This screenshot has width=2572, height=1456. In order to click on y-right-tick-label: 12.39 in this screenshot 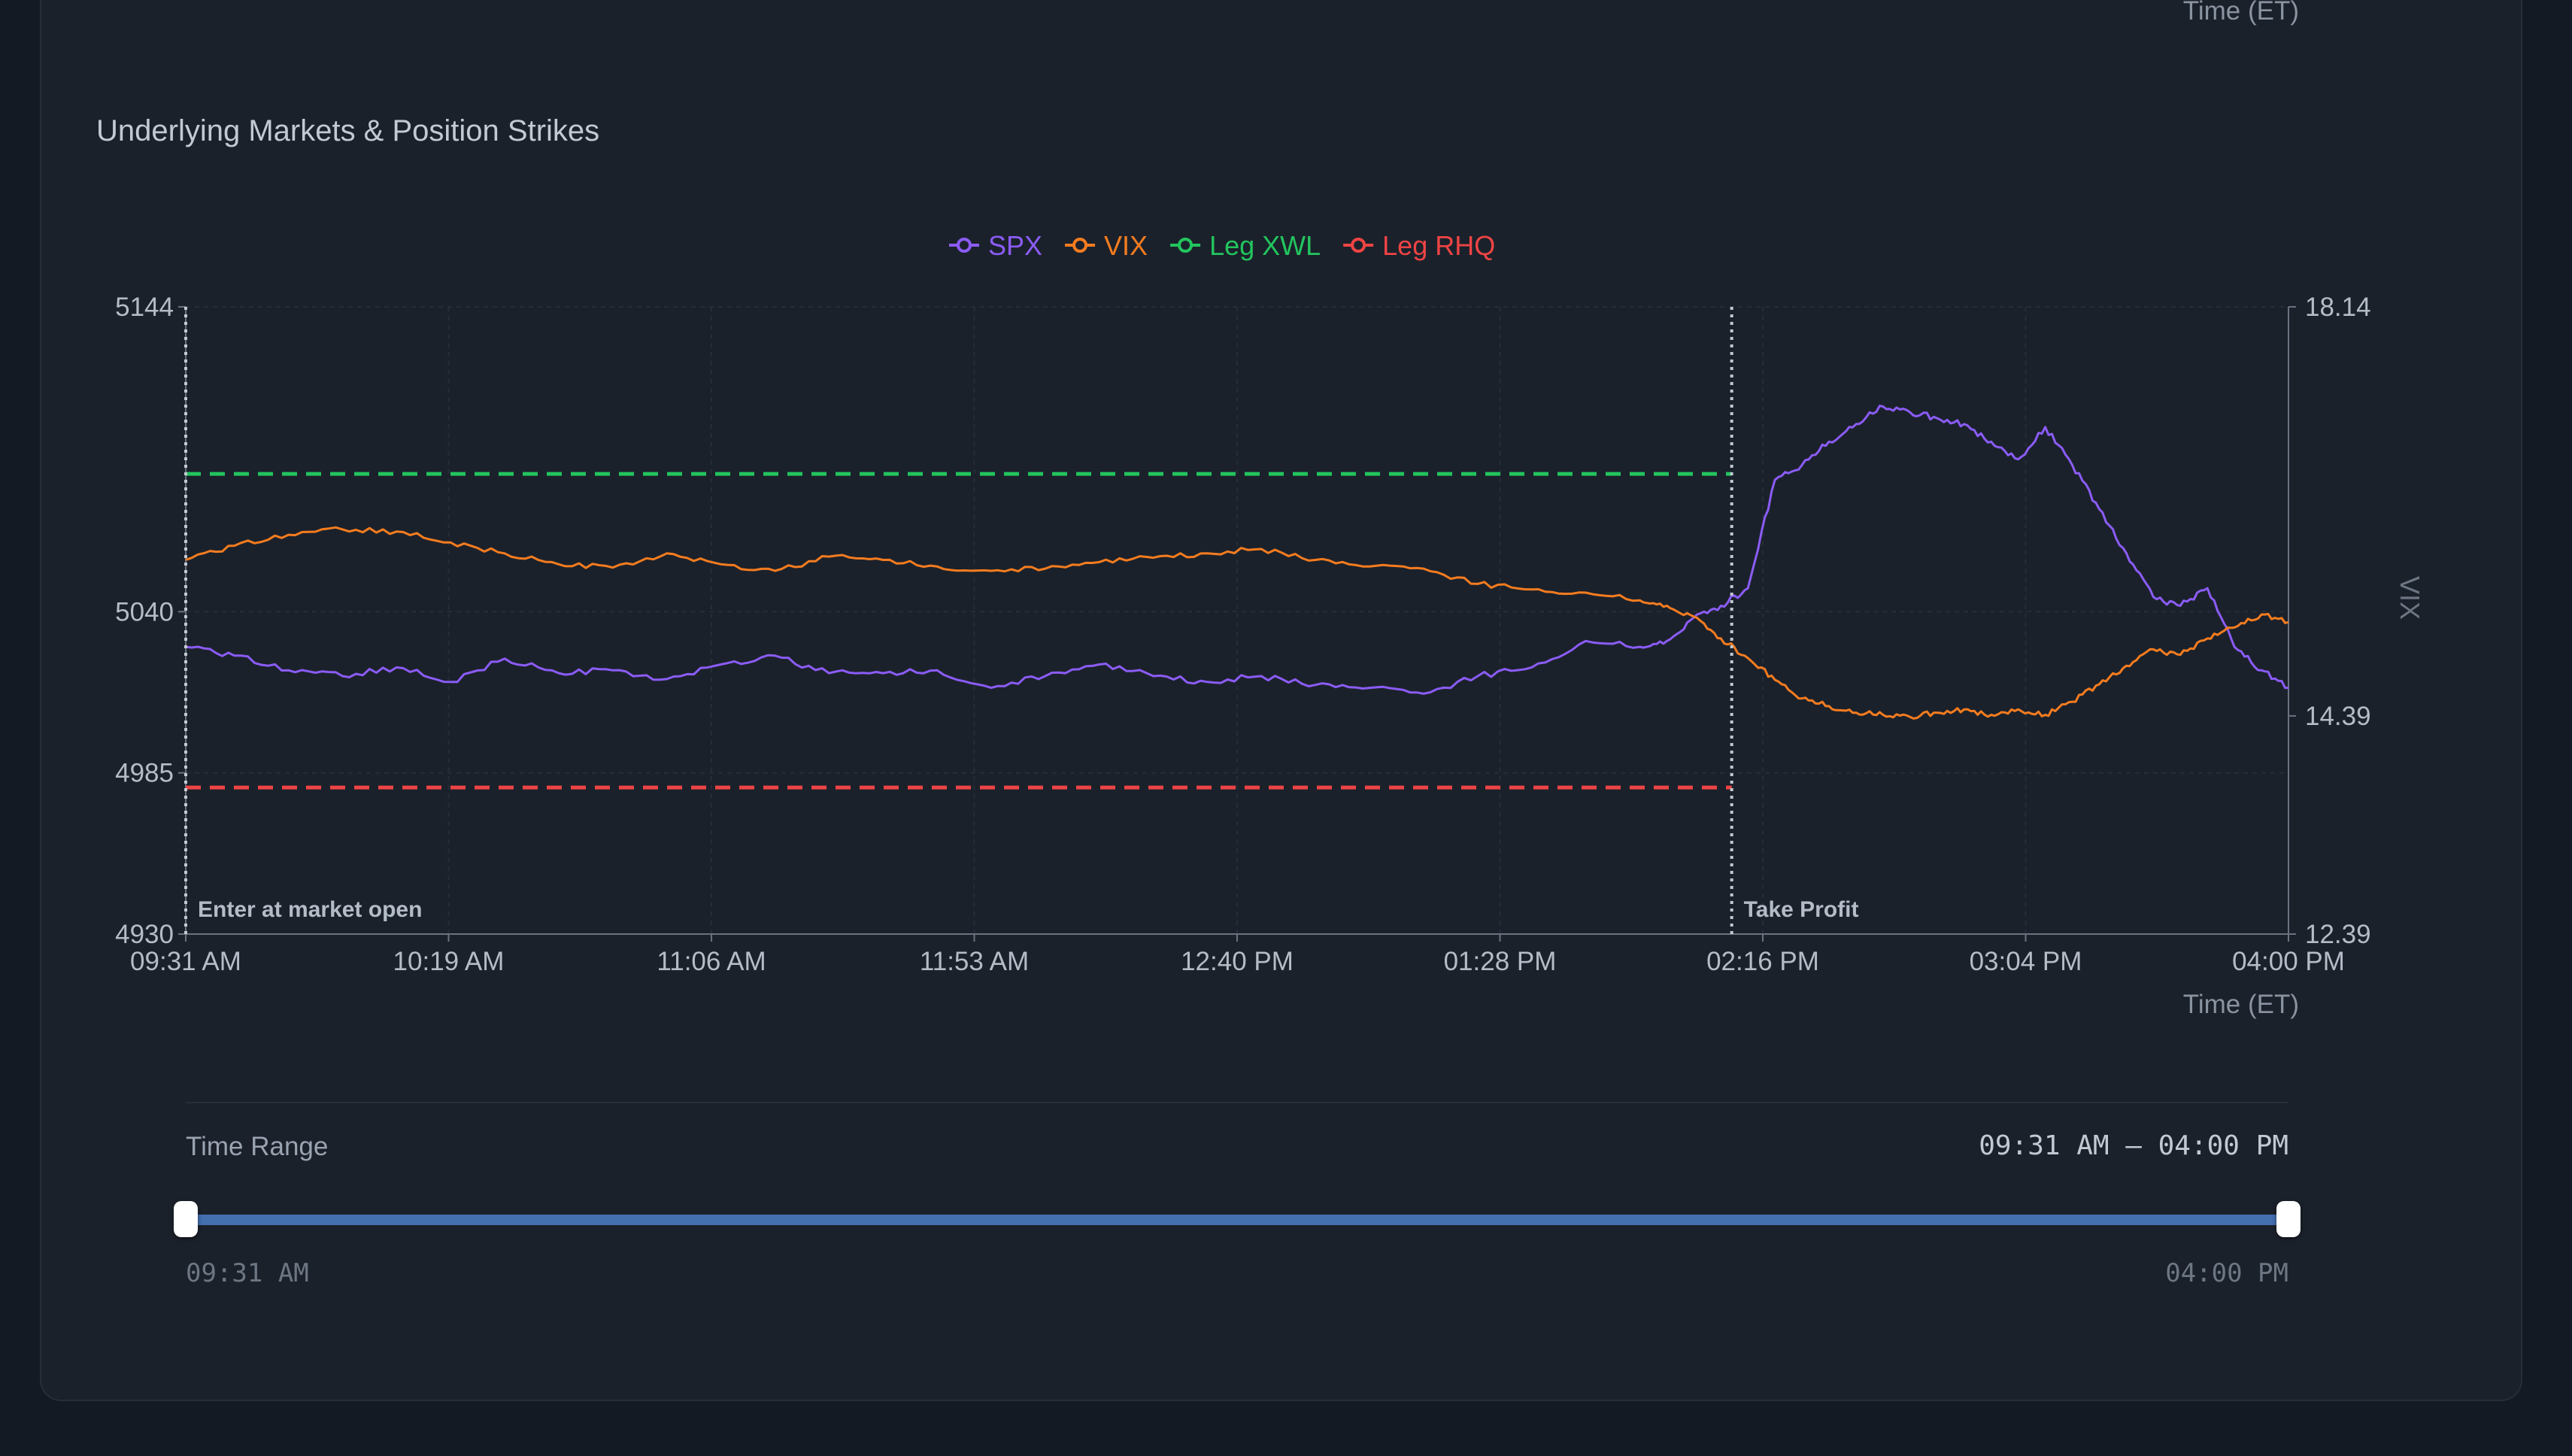, I will do `click(2338, 935)`.